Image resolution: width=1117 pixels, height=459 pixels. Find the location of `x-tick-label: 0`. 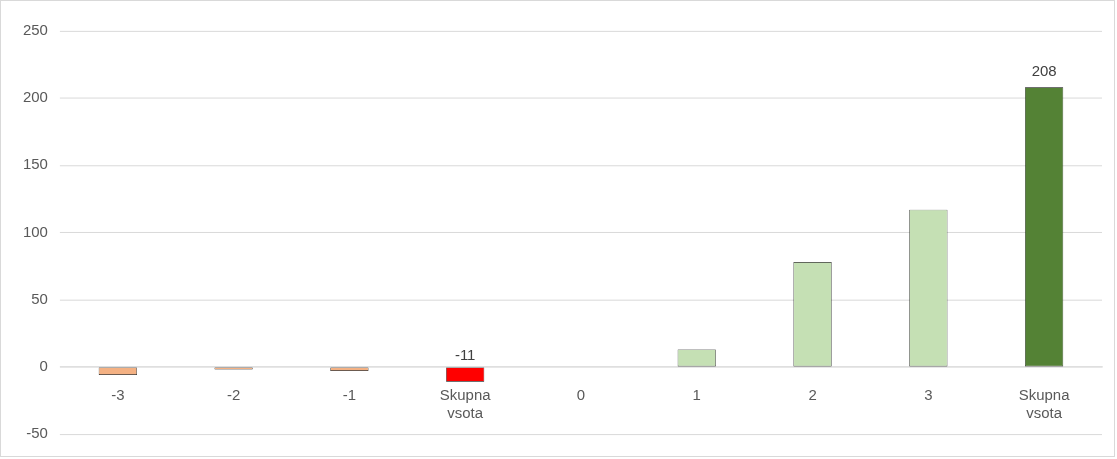

x-tick-label: 0 is located at coordinates (581, 394).